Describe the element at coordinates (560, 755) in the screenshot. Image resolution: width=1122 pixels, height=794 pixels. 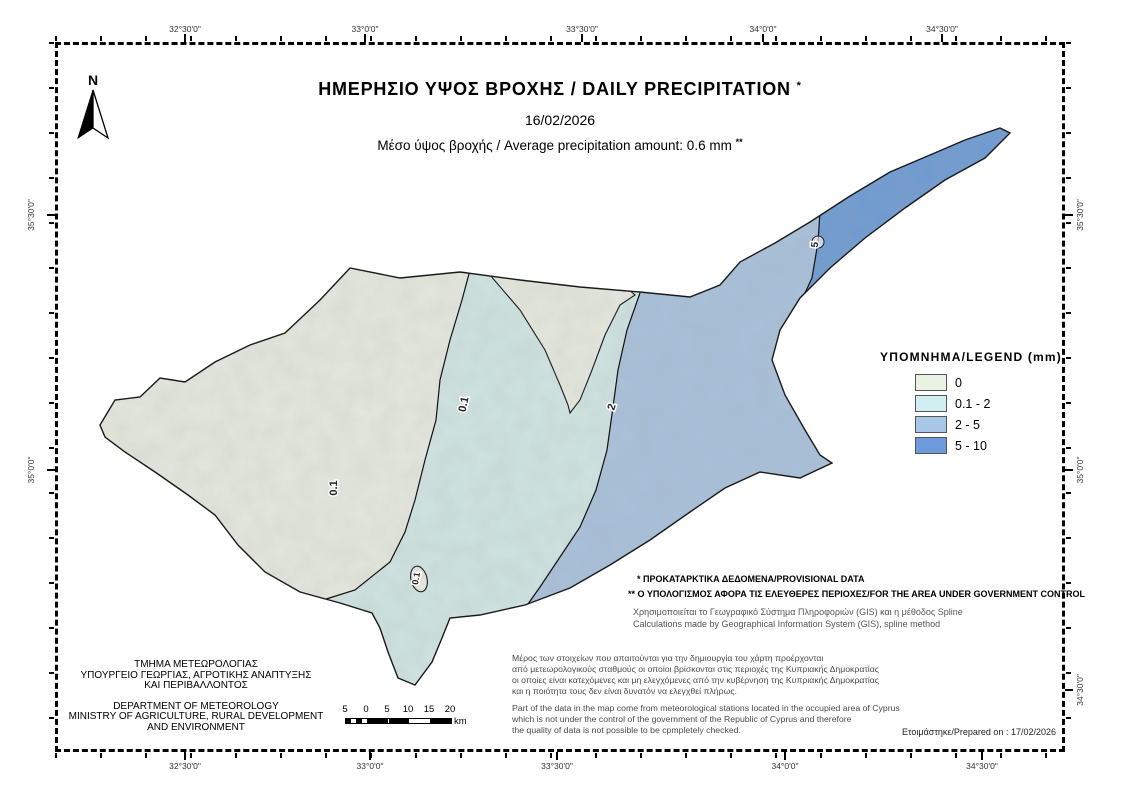
I see `minor-ticks-bottom` at that location.